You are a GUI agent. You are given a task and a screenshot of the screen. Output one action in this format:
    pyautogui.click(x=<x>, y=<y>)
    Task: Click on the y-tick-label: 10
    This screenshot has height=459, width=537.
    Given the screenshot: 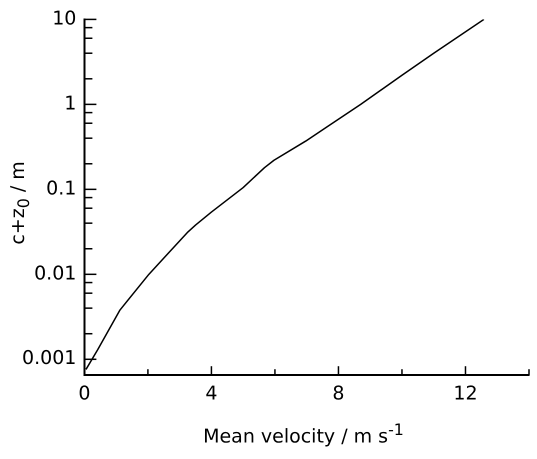 What is the action you would take?
    pyautogui.click(x=64, y=18)
    